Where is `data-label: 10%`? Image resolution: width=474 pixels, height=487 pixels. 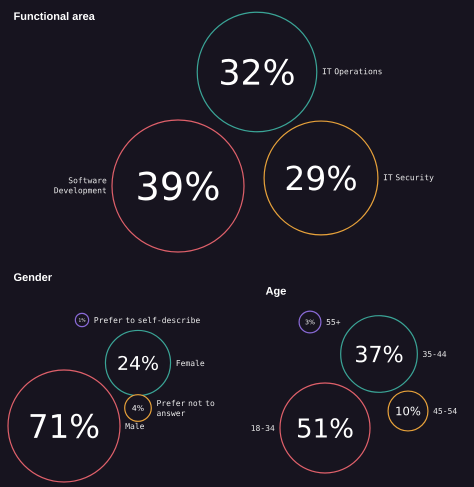
data-label: 10% is located at coordinates (408, 411).